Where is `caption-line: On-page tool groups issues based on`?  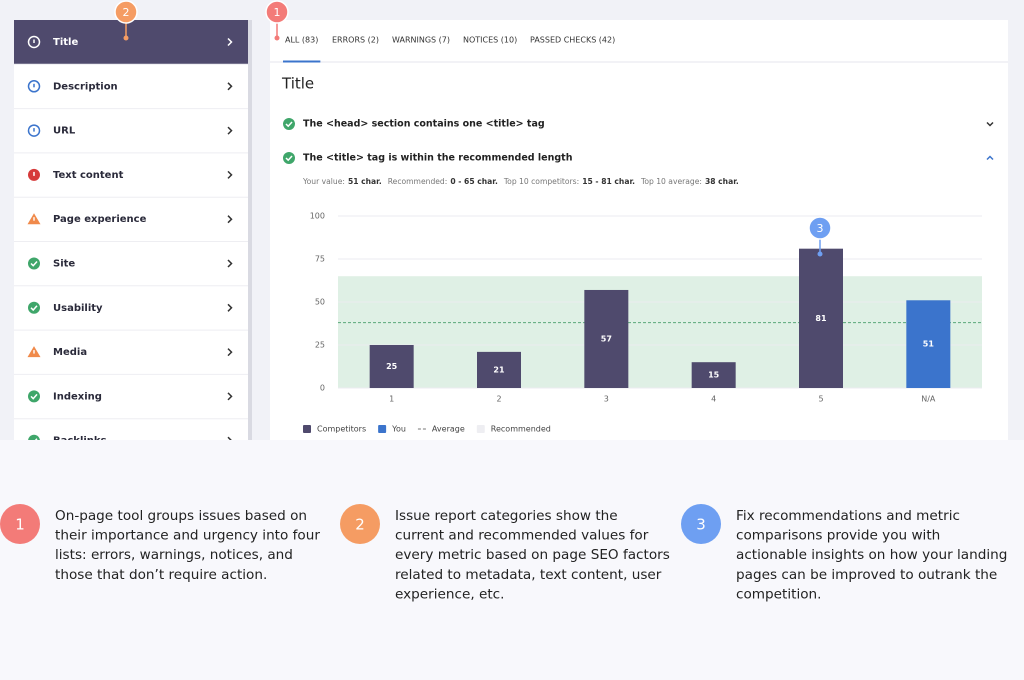 caption-line: On-page tool groups issues based on is located at coordinates (181, 516).